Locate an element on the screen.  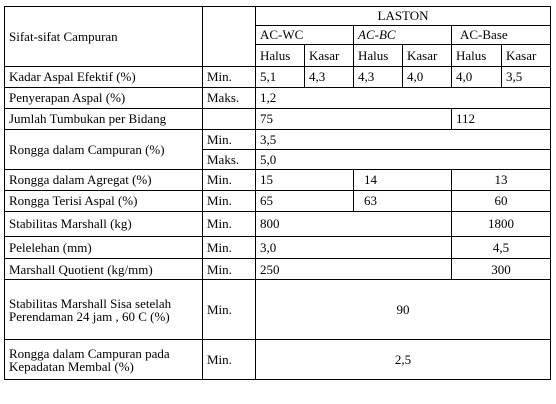
value-cell: 250 is located at coordinates (353, 269).